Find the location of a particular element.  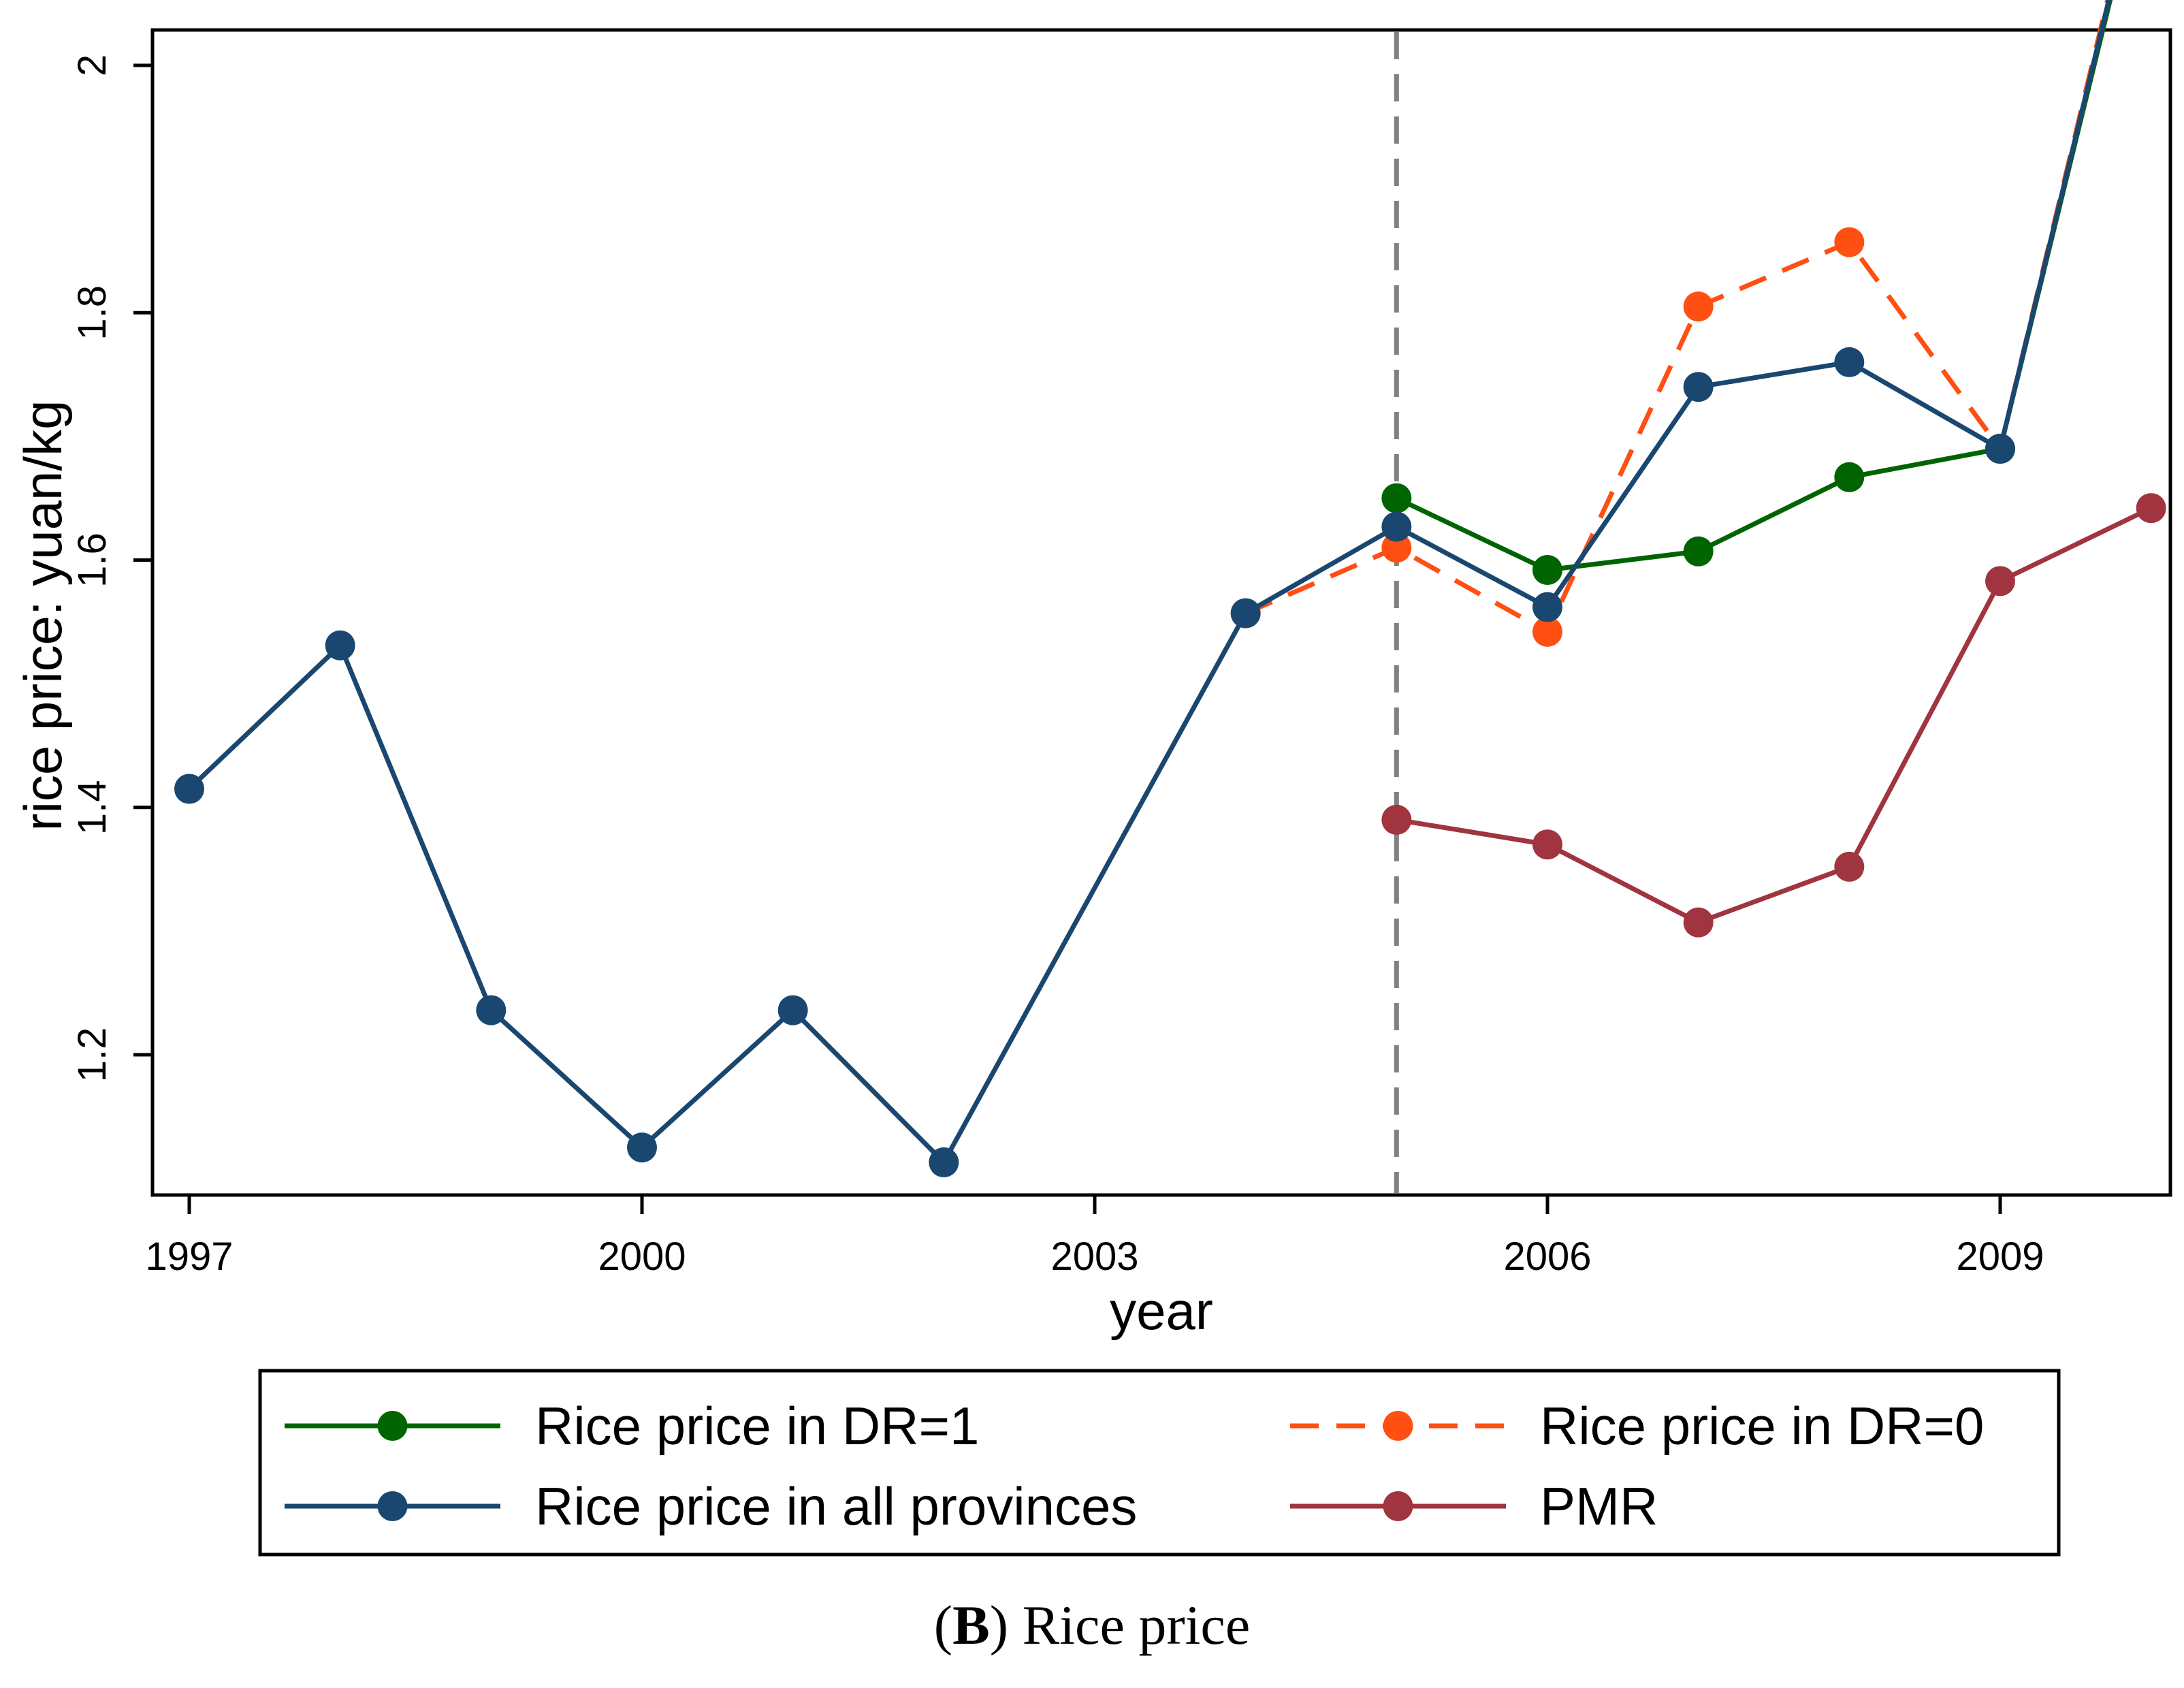

series-pmr is located at coordinates (1773, 715).